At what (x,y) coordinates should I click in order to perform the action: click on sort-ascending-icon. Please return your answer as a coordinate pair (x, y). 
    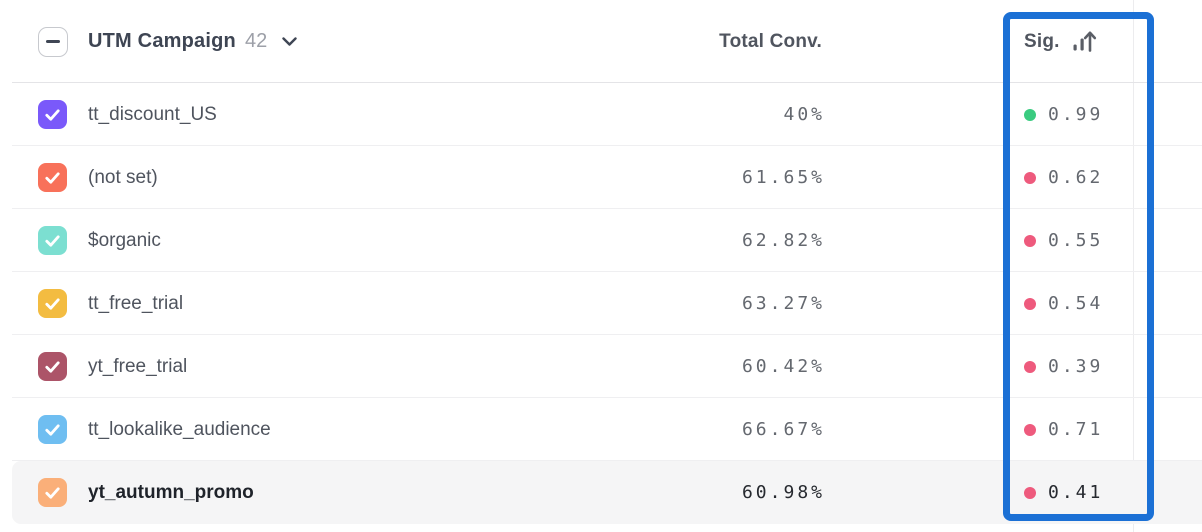
    Looking at the image, I should click on (1084, 41).